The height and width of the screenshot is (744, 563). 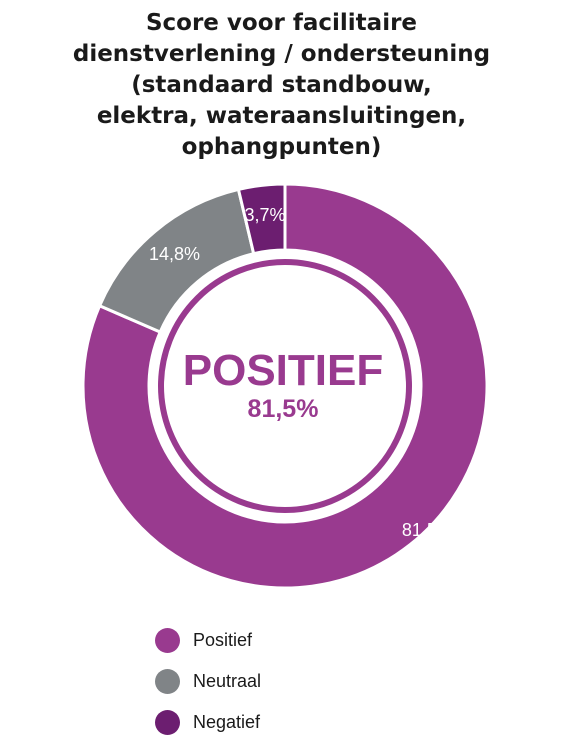 I want to click on center-label: POSITIEF, so click(x=283, y=370).